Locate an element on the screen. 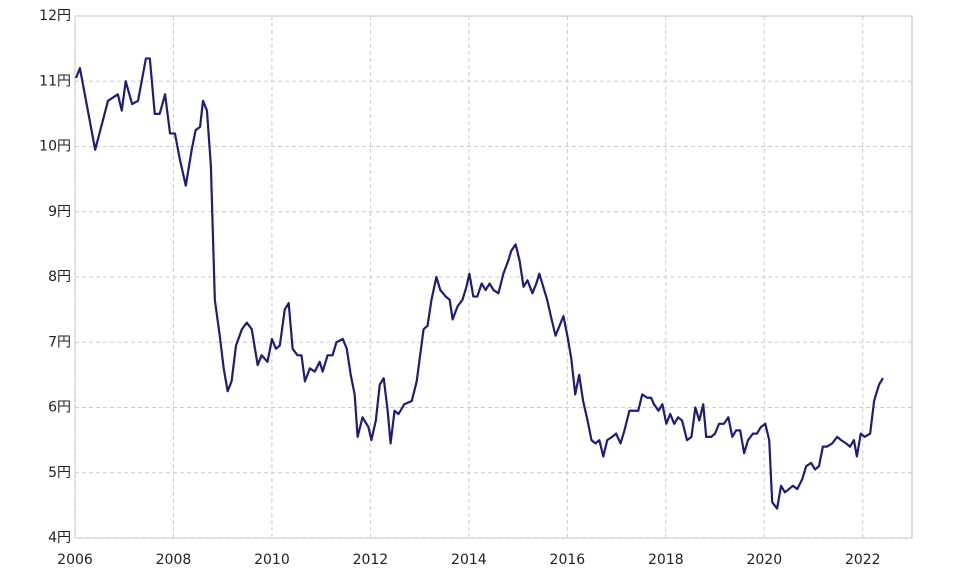  y-tick-label: 12円 is located at coordinates (55, 16).